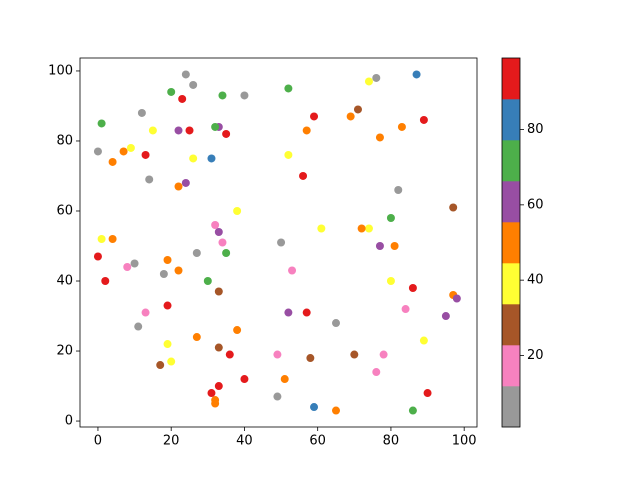  Describe the element at coordinates (69, 421) in the screenshot. I see `y-tick-label: 0` at that location.